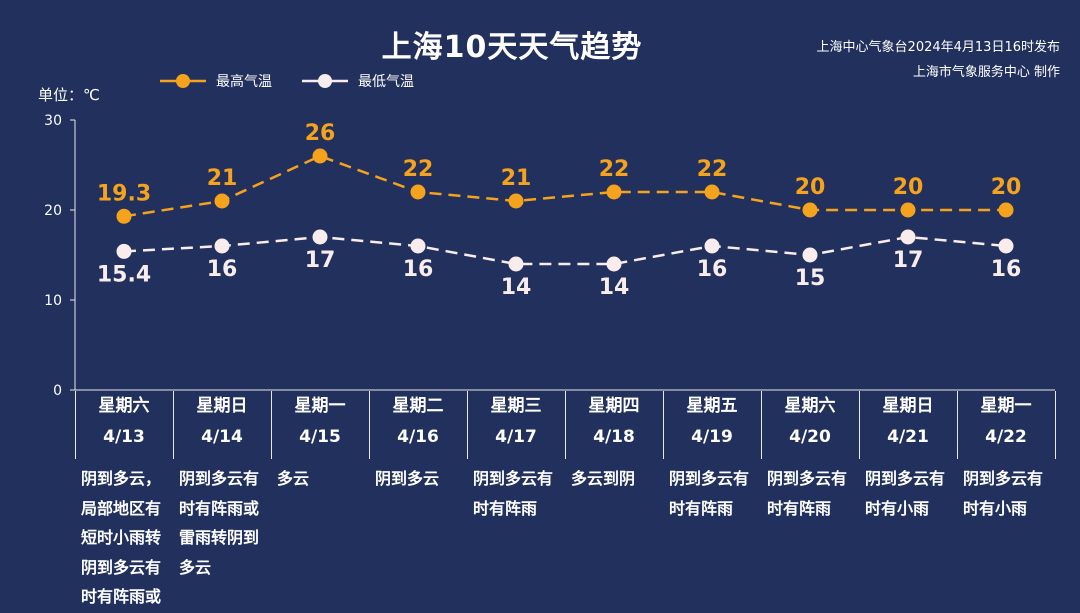  What do you see at coordinates (810, 437) in the screenshot?
I see `date-label: 4/20` at bounding box center [810, 437].